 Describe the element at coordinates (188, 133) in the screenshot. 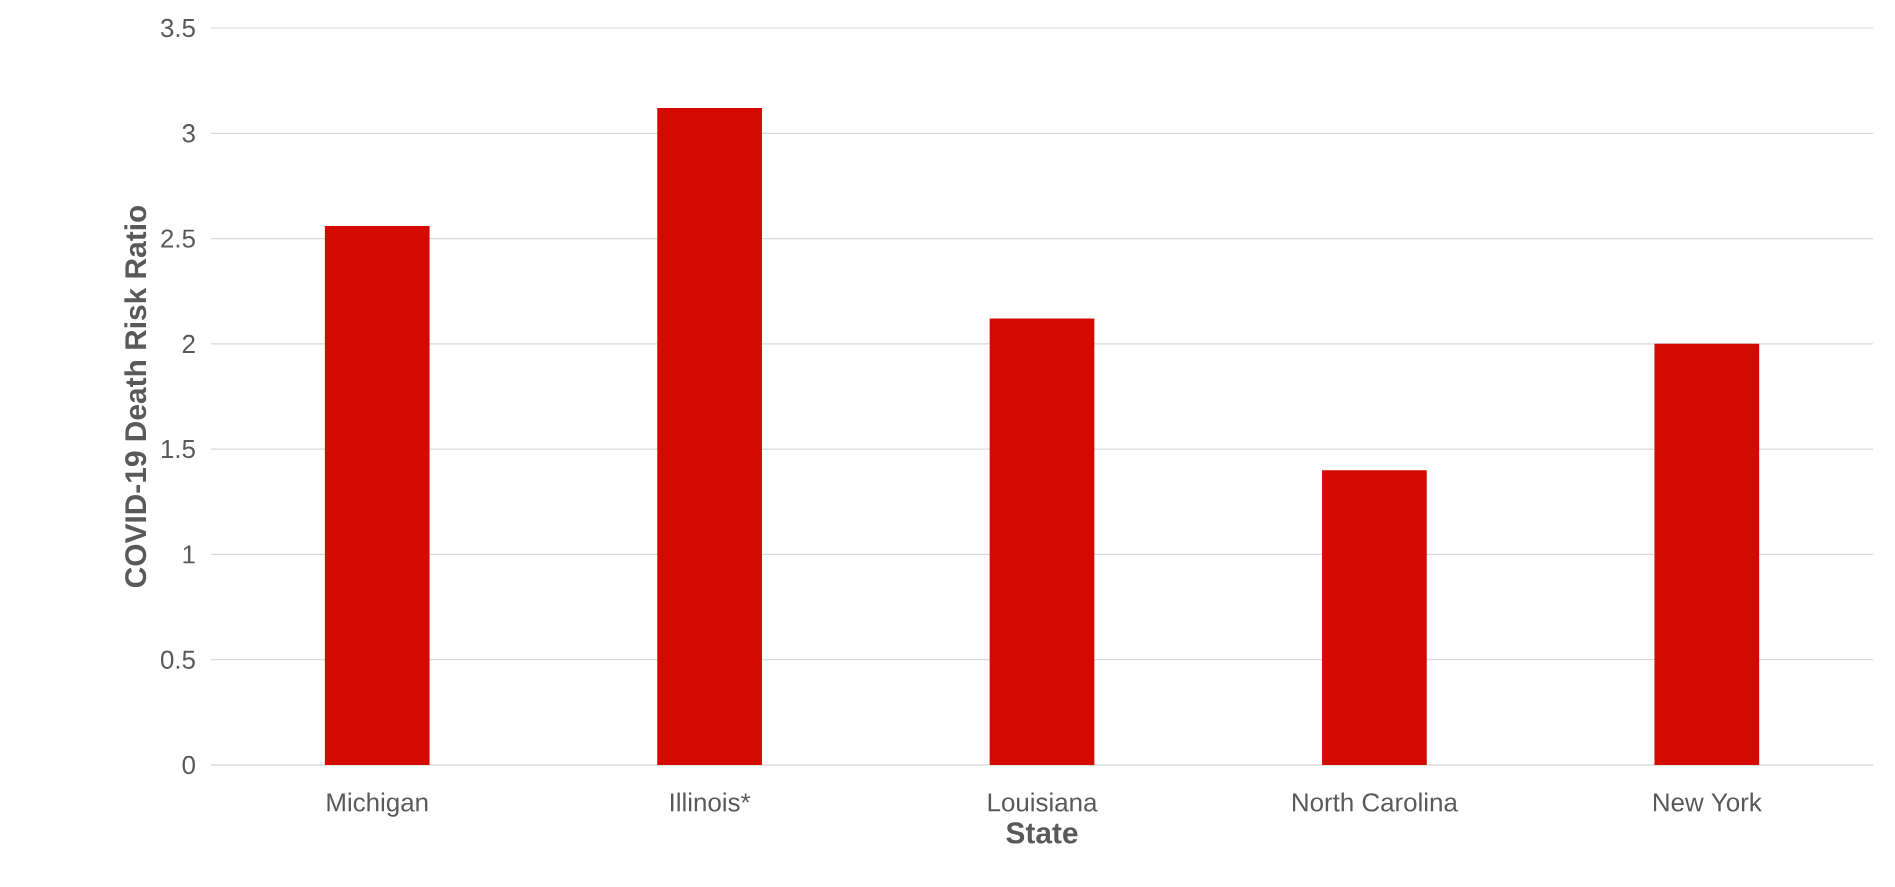

I see `y-tick-label: 3` at that location.